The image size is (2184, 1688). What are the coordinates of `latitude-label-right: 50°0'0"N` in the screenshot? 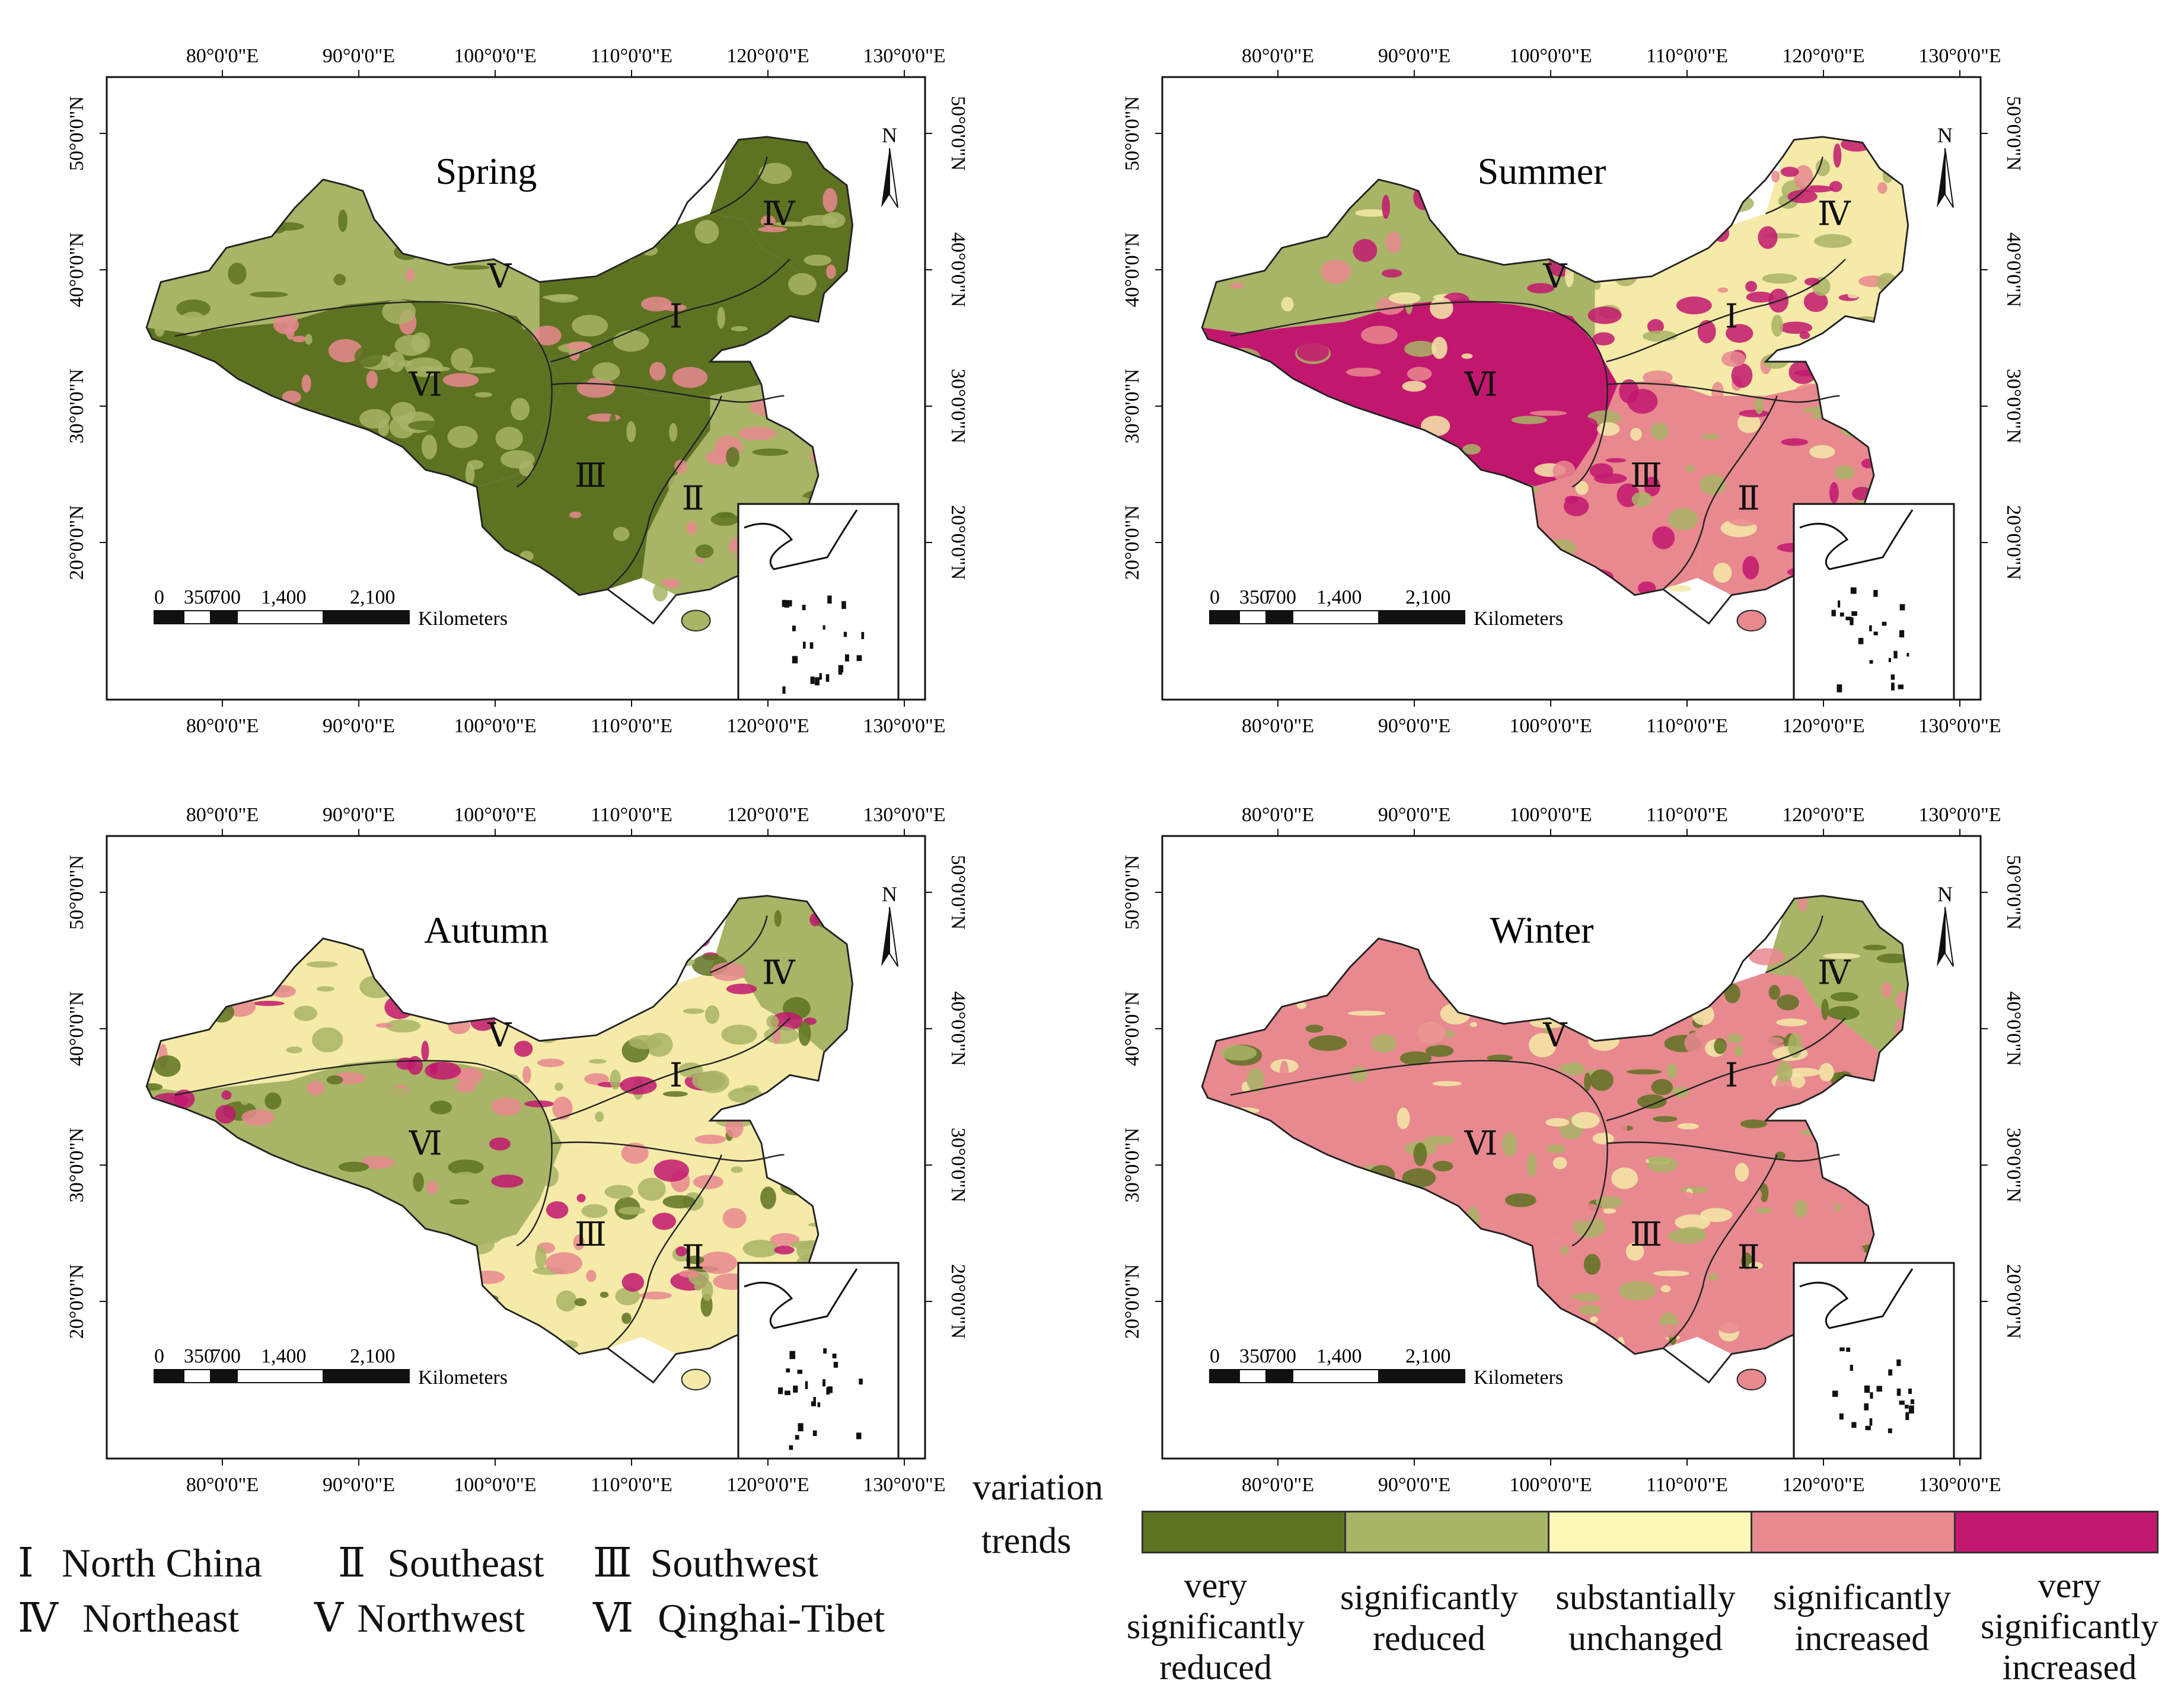 It's located at (2013, 133).